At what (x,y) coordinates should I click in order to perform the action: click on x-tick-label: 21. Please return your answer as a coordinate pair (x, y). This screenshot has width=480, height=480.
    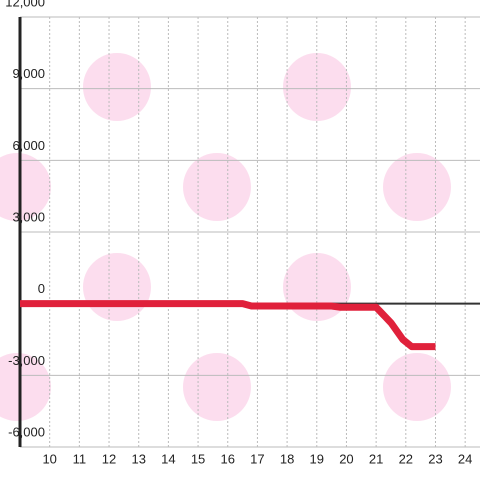
    Looking at the image, I should click on (376, 458).